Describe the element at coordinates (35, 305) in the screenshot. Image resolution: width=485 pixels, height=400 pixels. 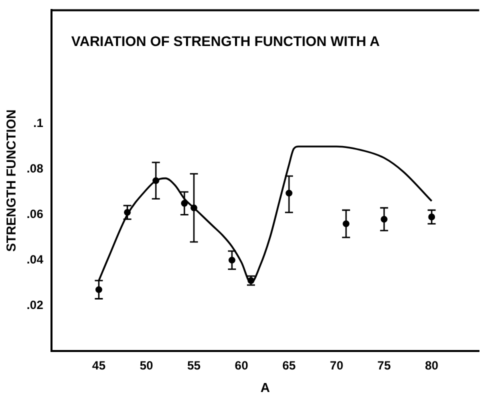
I see `y-tick-label: .02` at that location.